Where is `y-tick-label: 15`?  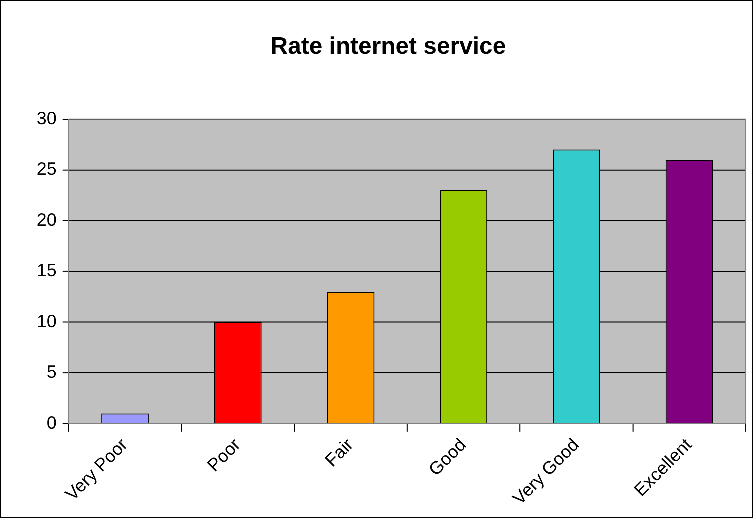
y-tick-label: 15 is located at coordinates (46, 270).